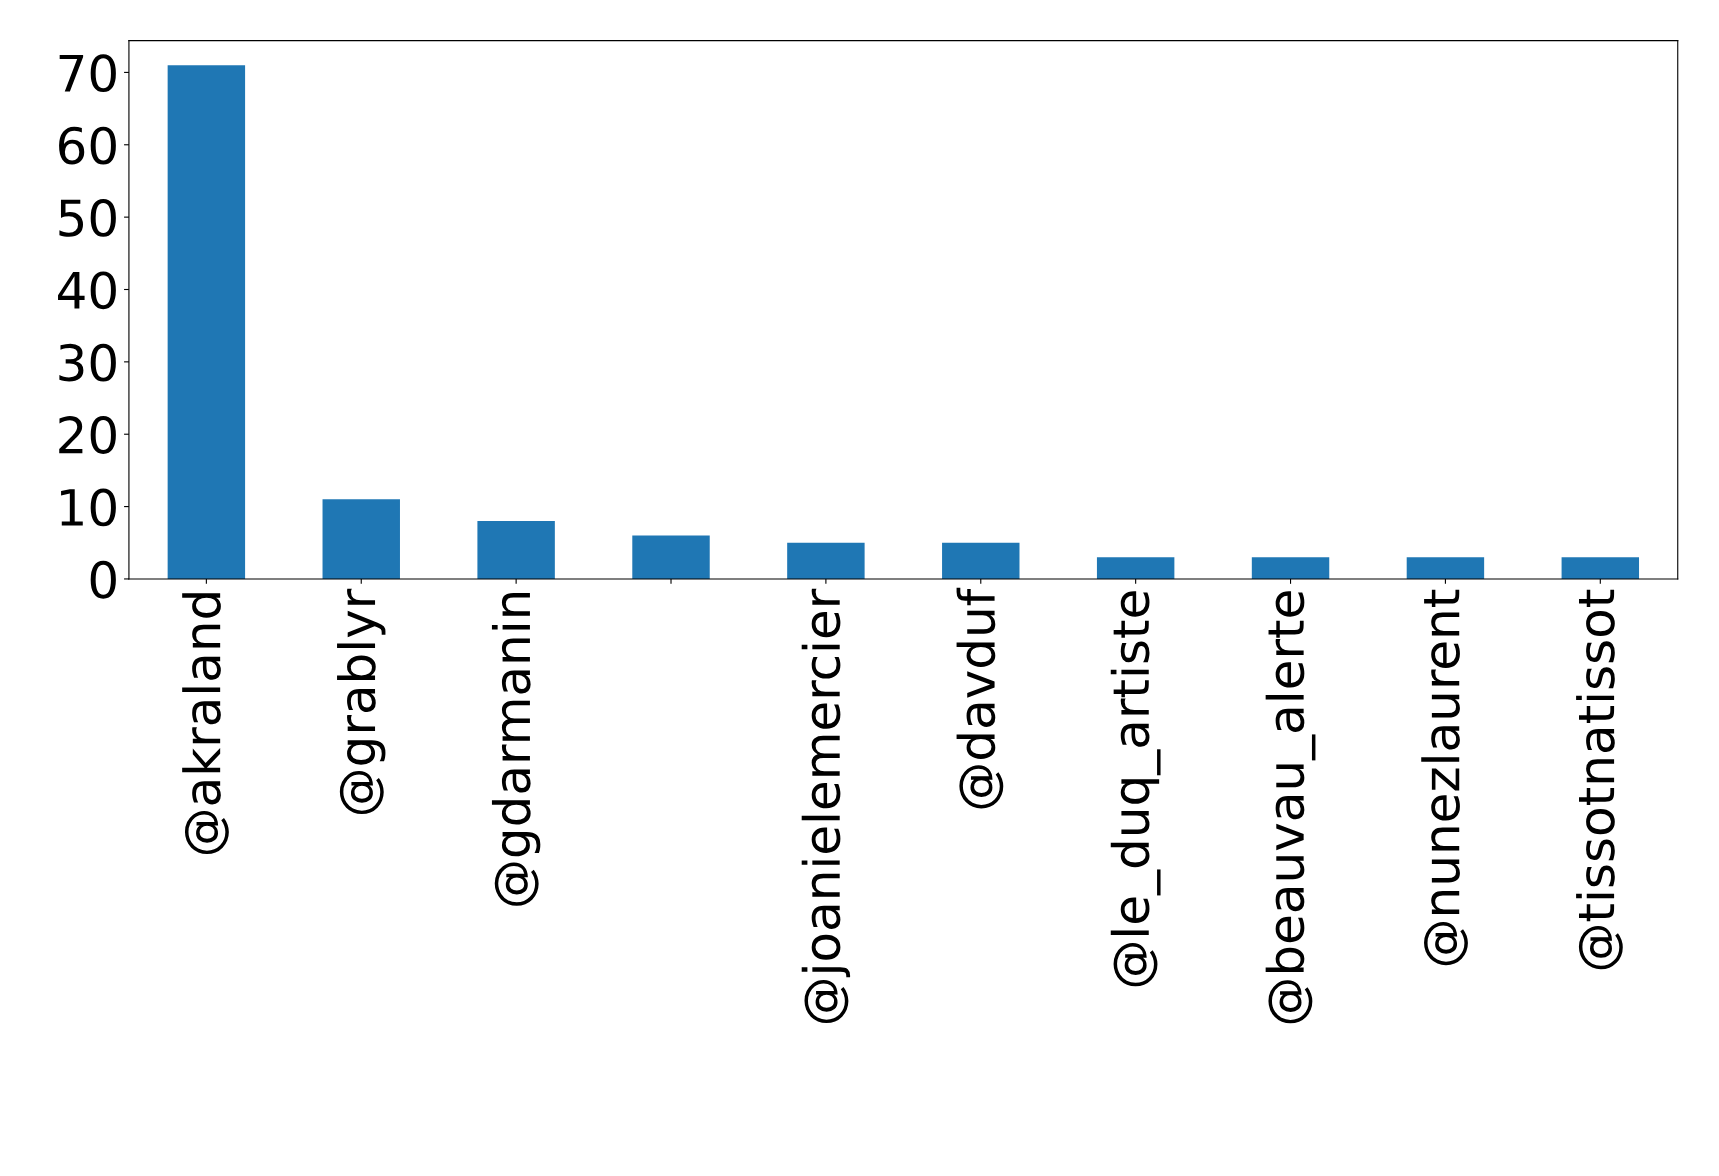 The height and width of the screenshot is (1176, 1719). Describe the element at coordinates (87, 435) in the screenshot. I see `y-tick-label: 20` at that location.